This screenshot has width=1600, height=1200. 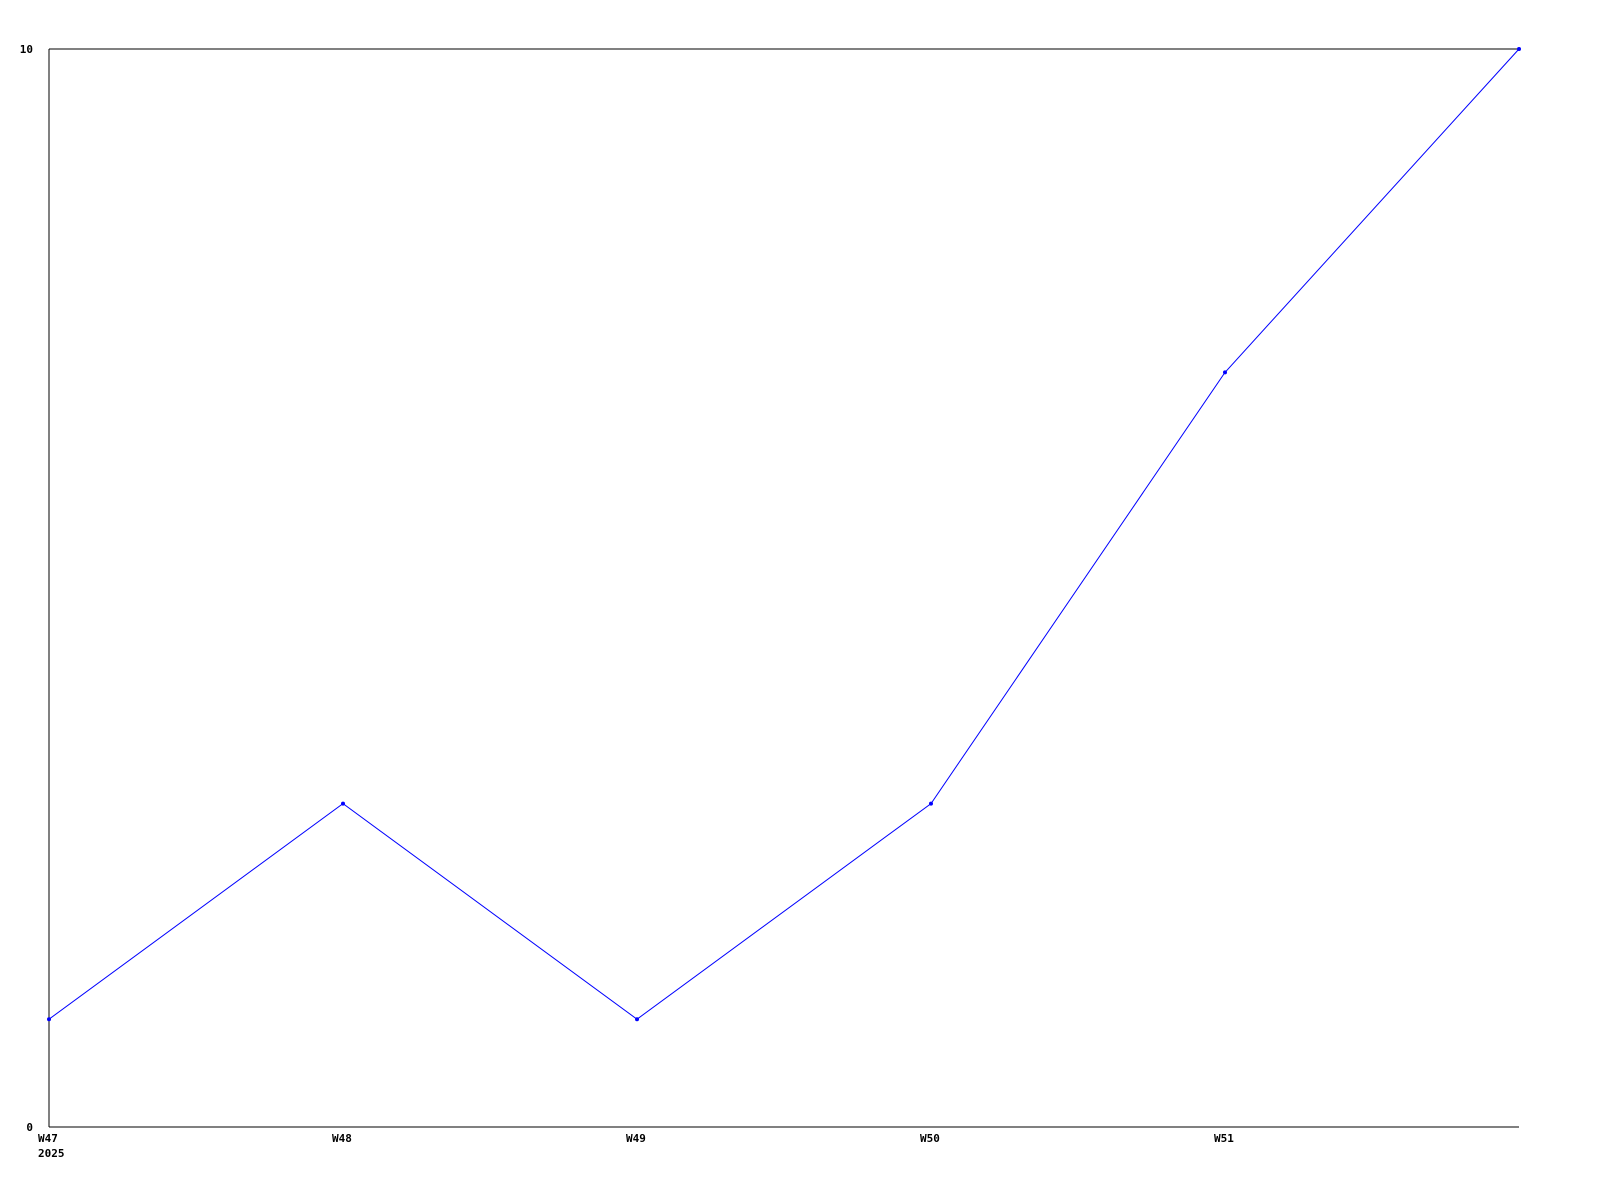 I want to click on x-tick-label: W51, so click(x=1224, y=1138).